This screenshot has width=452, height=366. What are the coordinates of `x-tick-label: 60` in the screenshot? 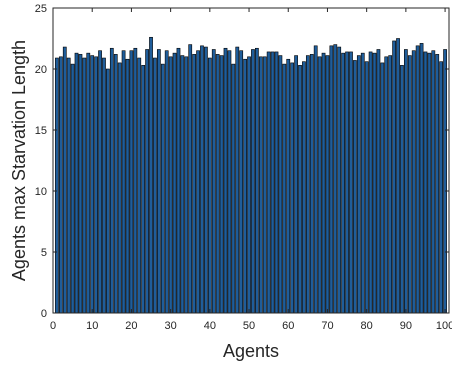 It's located at (288, 326).